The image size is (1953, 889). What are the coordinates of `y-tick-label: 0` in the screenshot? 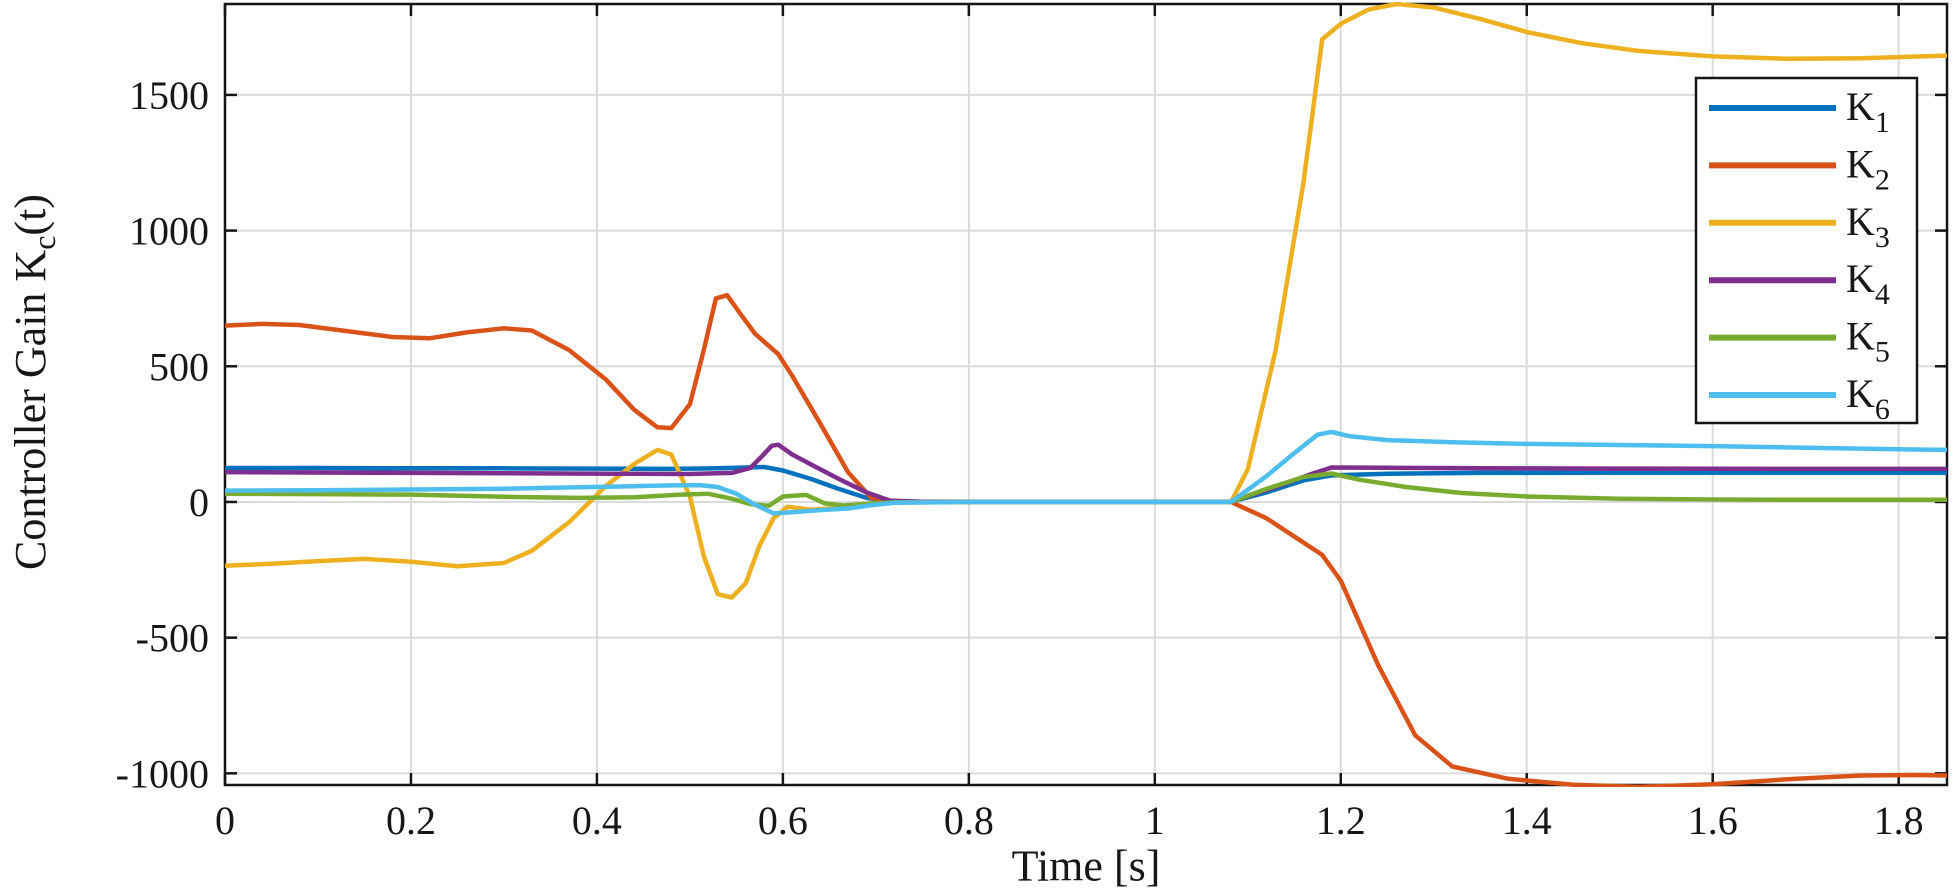 It's located at (199, 502).